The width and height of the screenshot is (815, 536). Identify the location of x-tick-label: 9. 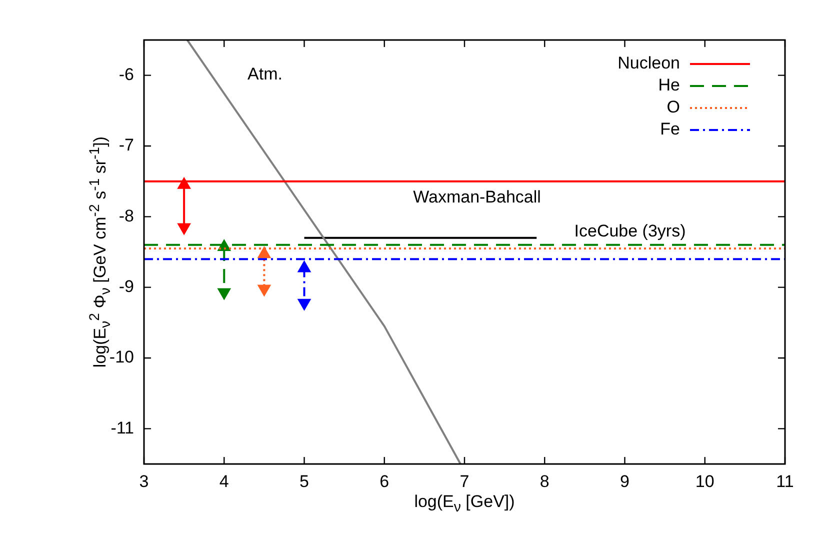
(625, 481).